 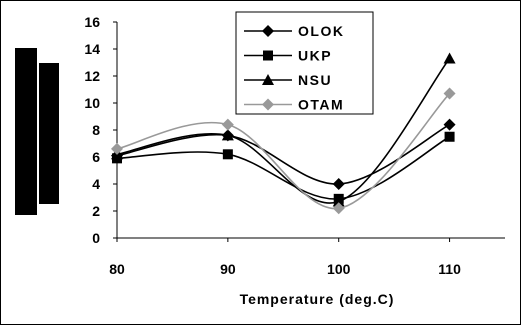 What do you see at coordinates (315, 80) in the screenshot?
I see `legend-label: NSU` at bounding box center [315, 80].